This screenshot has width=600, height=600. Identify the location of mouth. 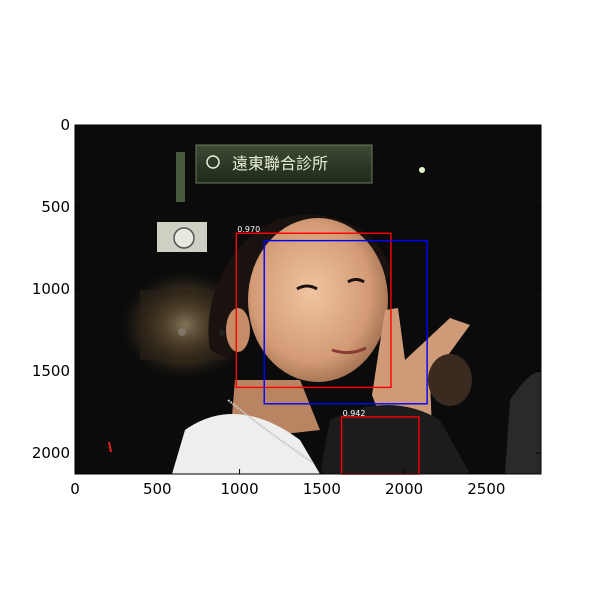
(349, 350).